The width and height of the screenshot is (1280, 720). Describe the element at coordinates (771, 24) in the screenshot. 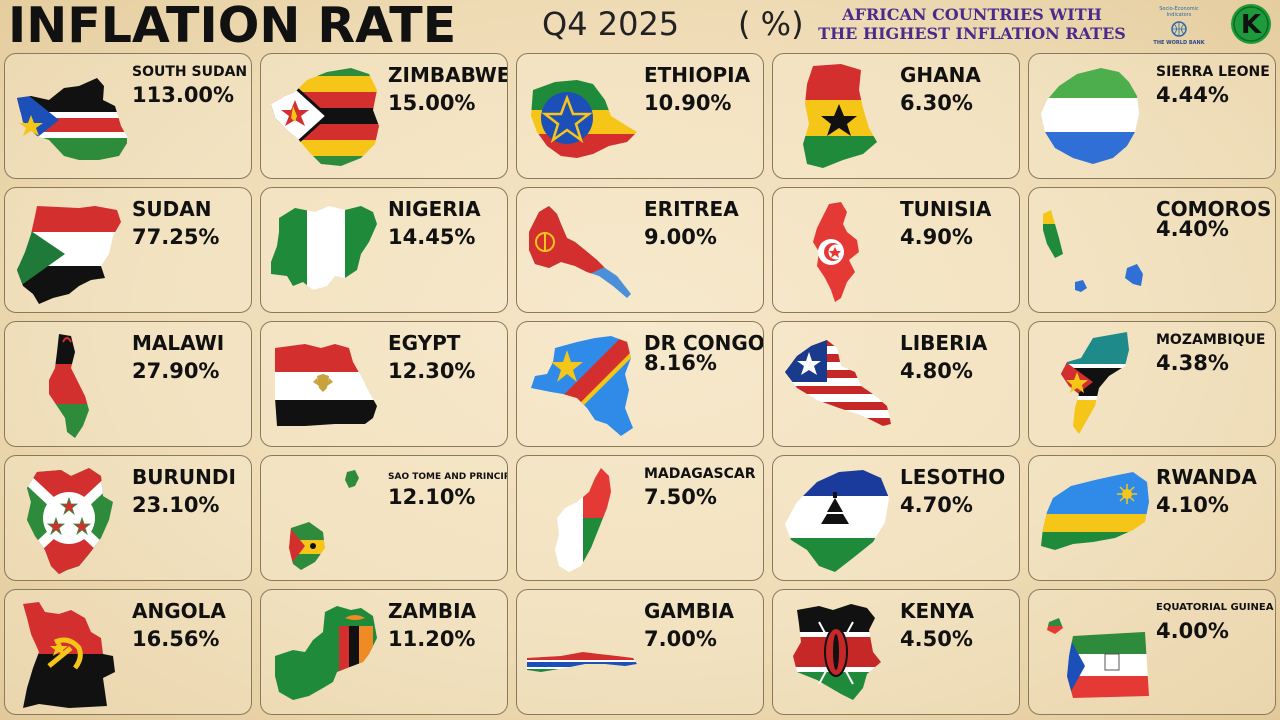

I see `unit-label: ( %)` at that location.